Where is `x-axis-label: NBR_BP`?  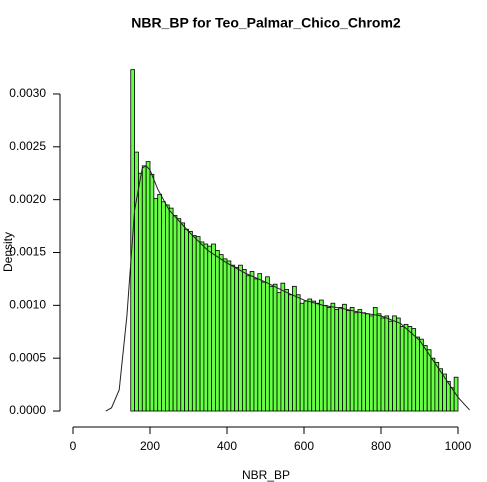
x-axis-label: NBR_BP is located at coordinates (266, 475).